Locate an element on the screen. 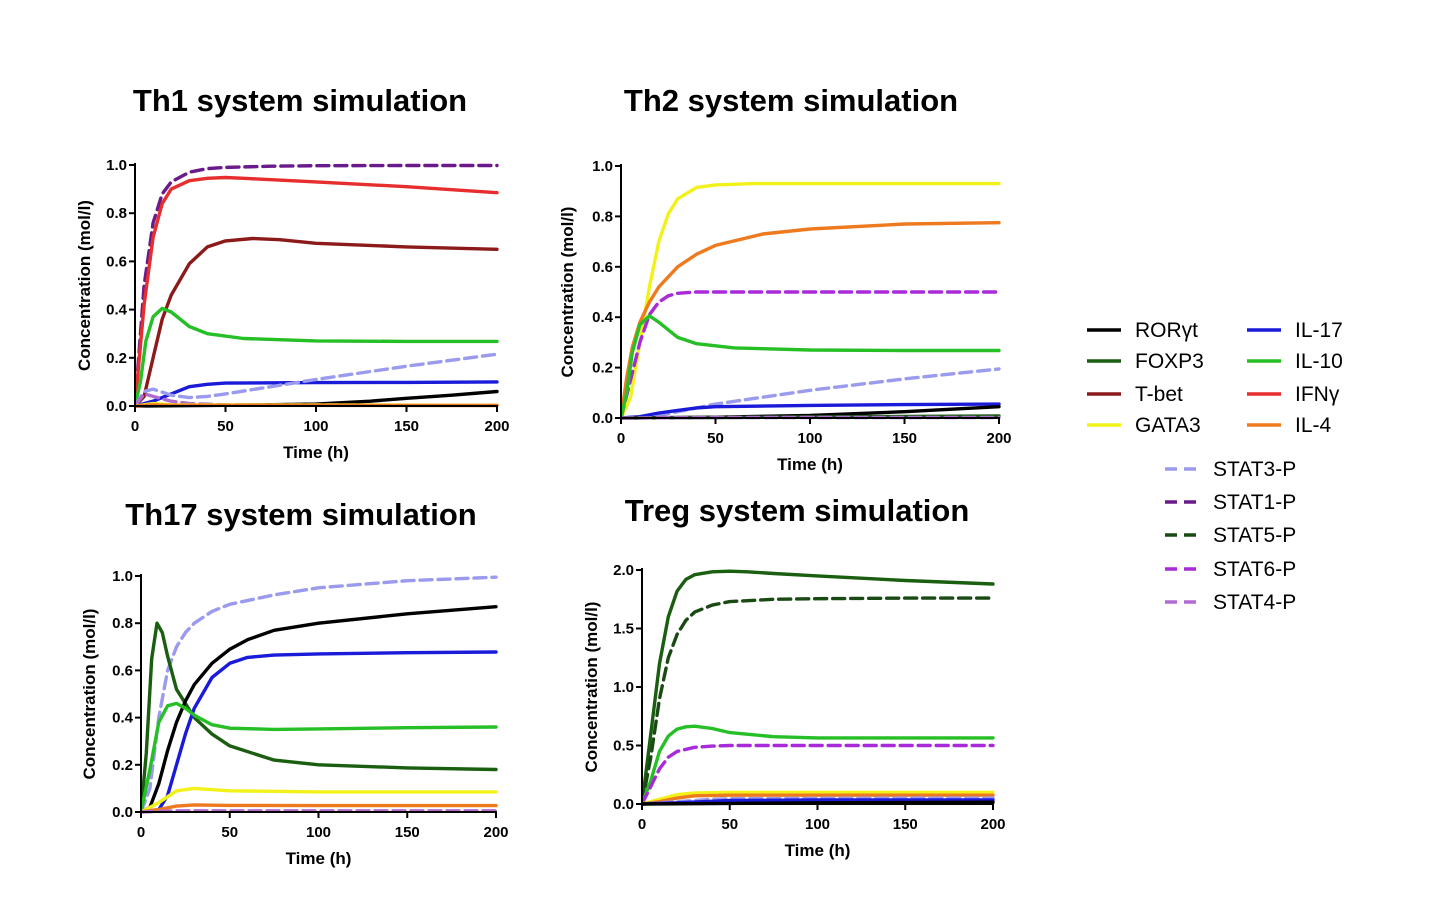  legend-item-stat1-p: STAT1-P is located at coordinates (1230, 502).